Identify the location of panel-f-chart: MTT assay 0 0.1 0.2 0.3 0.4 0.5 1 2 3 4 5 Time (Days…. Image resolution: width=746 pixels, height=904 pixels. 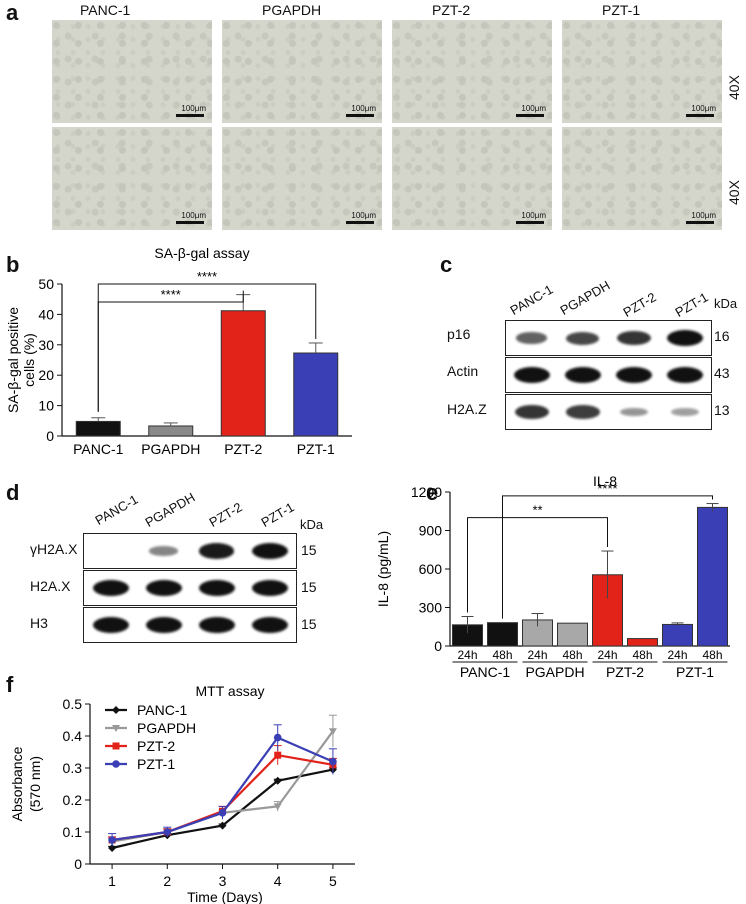
(182, 793).